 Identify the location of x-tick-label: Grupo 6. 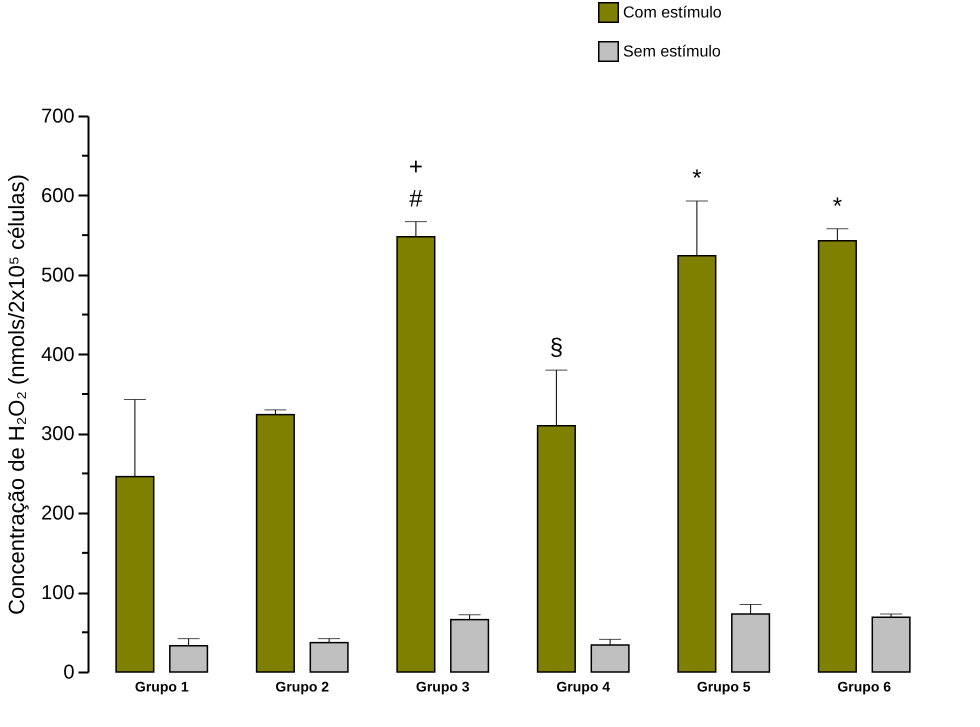
(864, 686).